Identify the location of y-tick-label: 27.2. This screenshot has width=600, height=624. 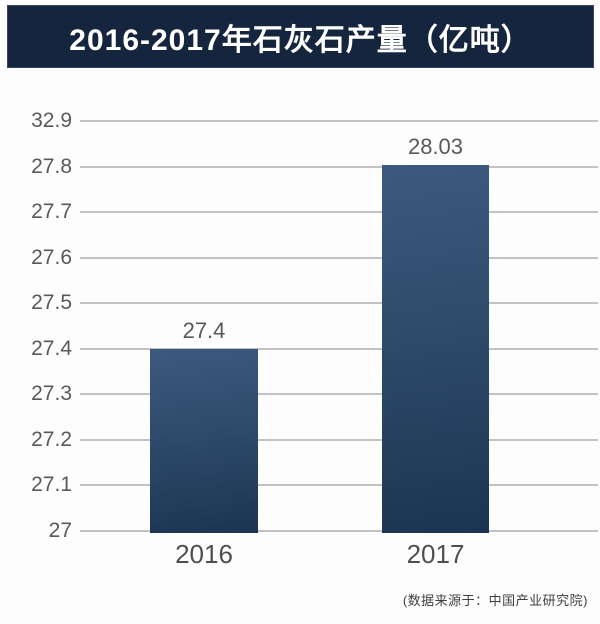
(51, 439).